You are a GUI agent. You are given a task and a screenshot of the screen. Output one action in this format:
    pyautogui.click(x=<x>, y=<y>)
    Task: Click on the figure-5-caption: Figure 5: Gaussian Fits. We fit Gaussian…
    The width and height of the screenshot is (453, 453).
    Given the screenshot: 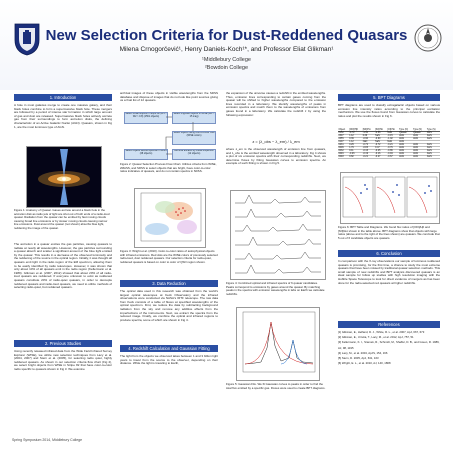 What is the action you would take?
    pyautogui.click(x=276, y=386)
    